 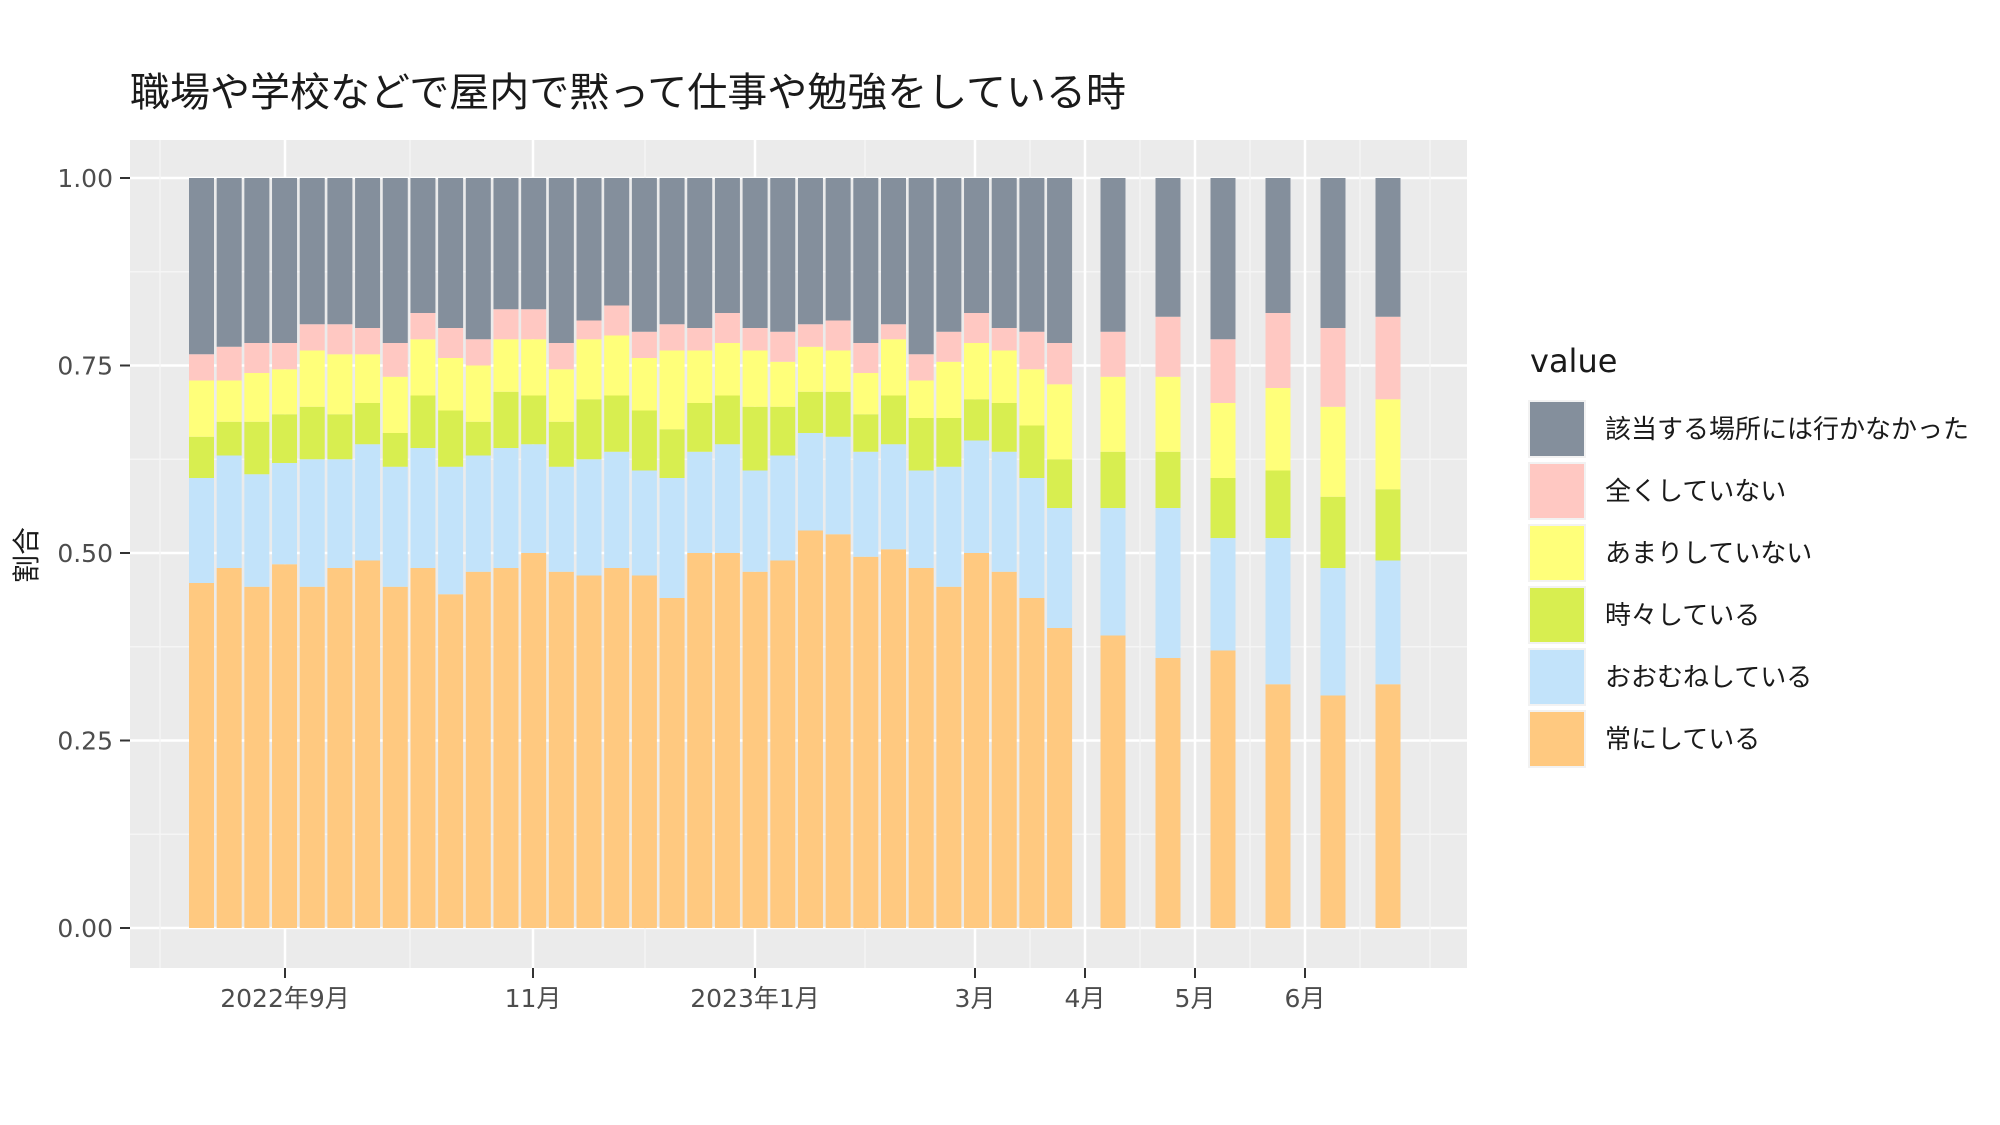 I want to click on x-tick-label: 2023年1月, so click(x=755, y=998).